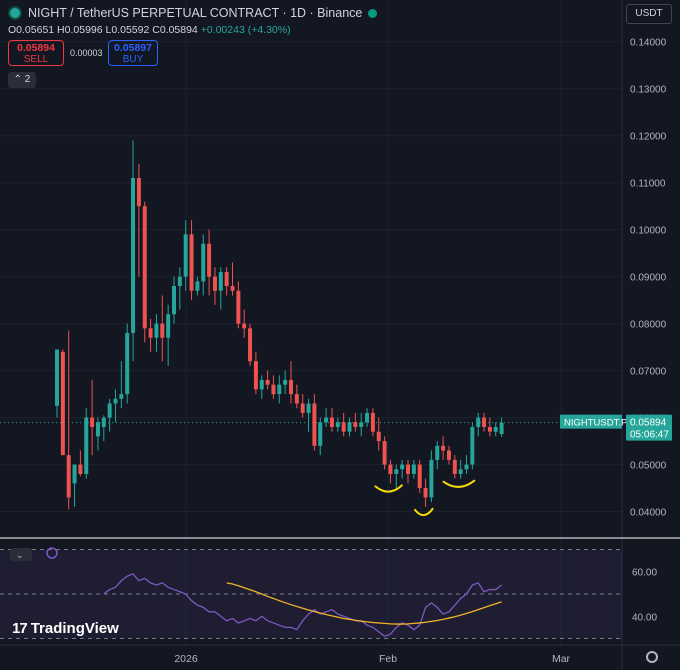 This screenshot has width=680, height=670. I want to click on rsi-band-fill, so click(311, 594).